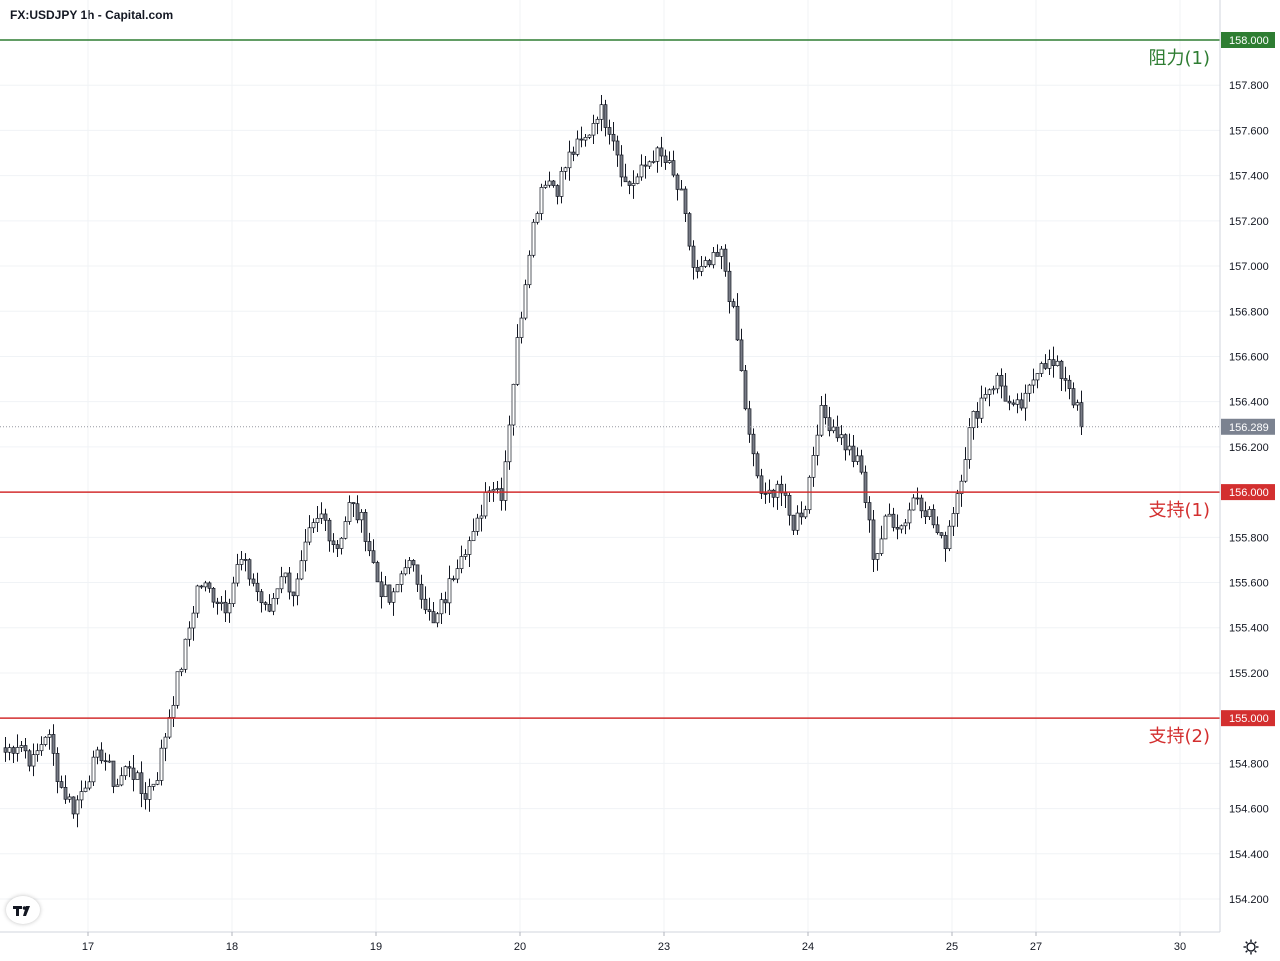 The width and height of the screenshot is (1280, 961). Describe the element at coordinates (1248, 40) in the screenshot. I see `resistance-price-tag: 158.000` at that location.